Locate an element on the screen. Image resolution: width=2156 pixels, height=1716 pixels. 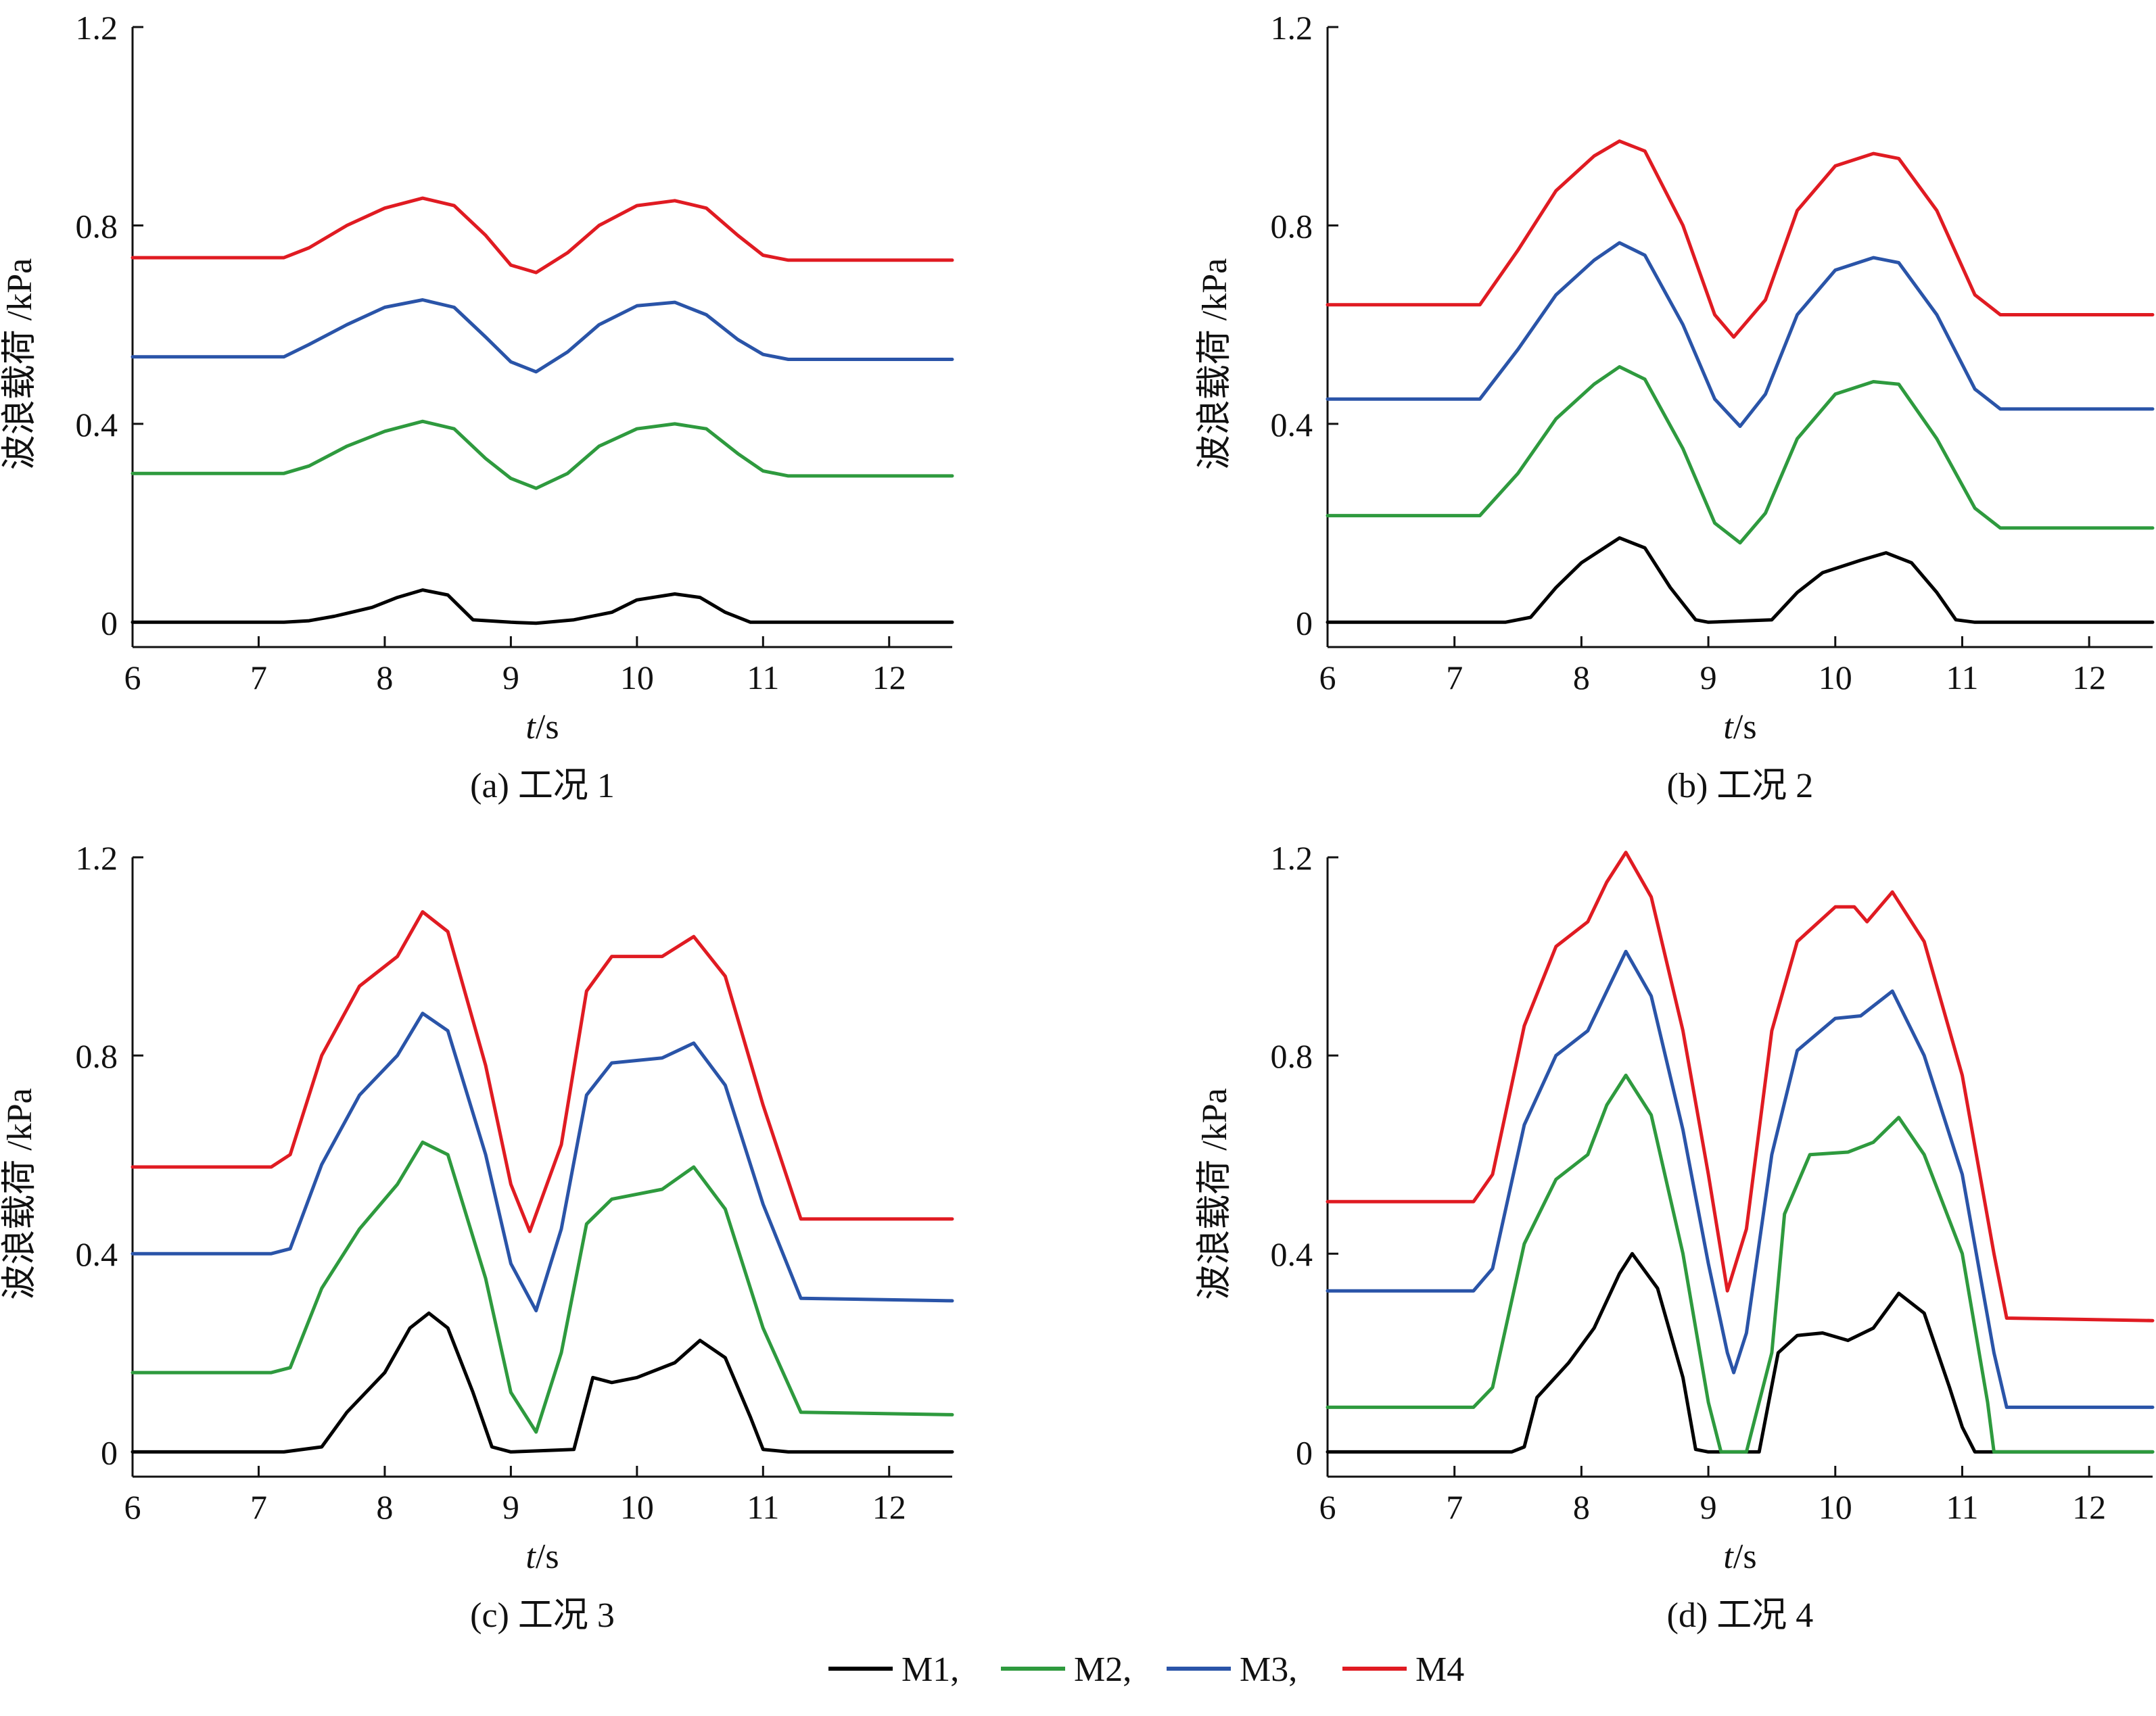
panel-caption: (a) 工况 1 is located at coordinates (542, 786).